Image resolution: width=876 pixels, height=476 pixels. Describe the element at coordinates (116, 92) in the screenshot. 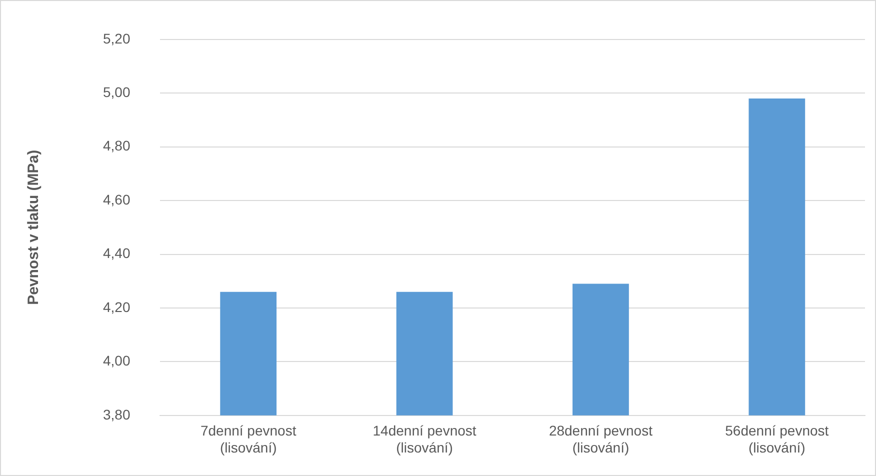

I see `y-tick-label: 5,00` at that location.